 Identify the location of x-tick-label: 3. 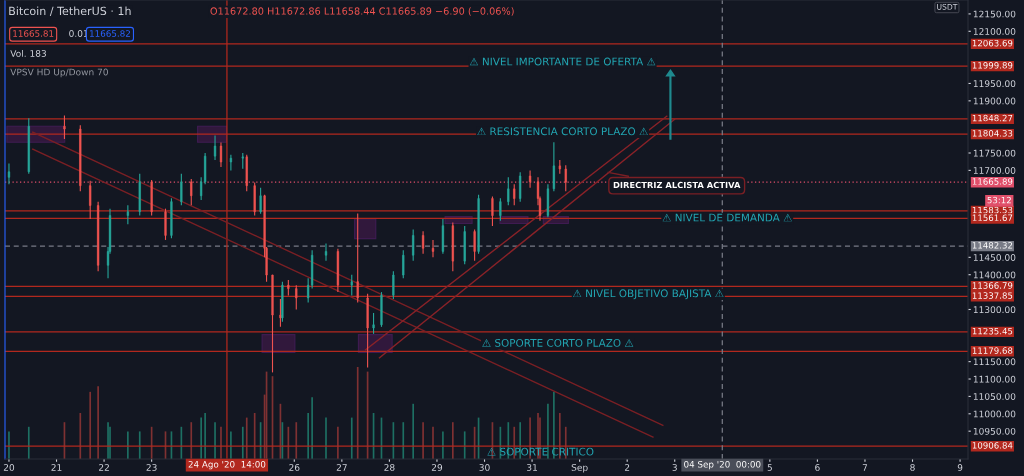
(674, 467).